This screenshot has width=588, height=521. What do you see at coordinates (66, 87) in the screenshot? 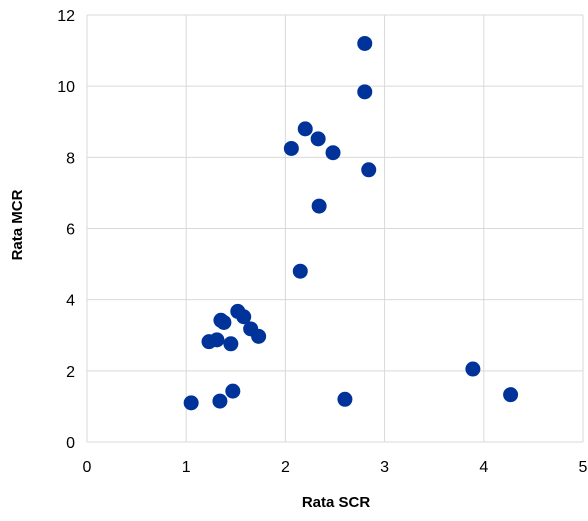
I see `y-tick-label: 10` at bounding box center [66, 87].